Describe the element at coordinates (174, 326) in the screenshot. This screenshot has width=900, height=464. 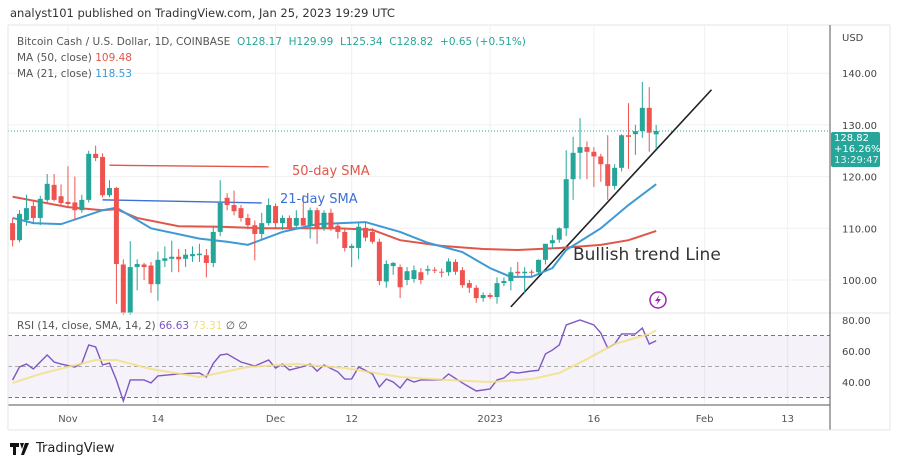
I see `rsi-value: 66.63` at that location.